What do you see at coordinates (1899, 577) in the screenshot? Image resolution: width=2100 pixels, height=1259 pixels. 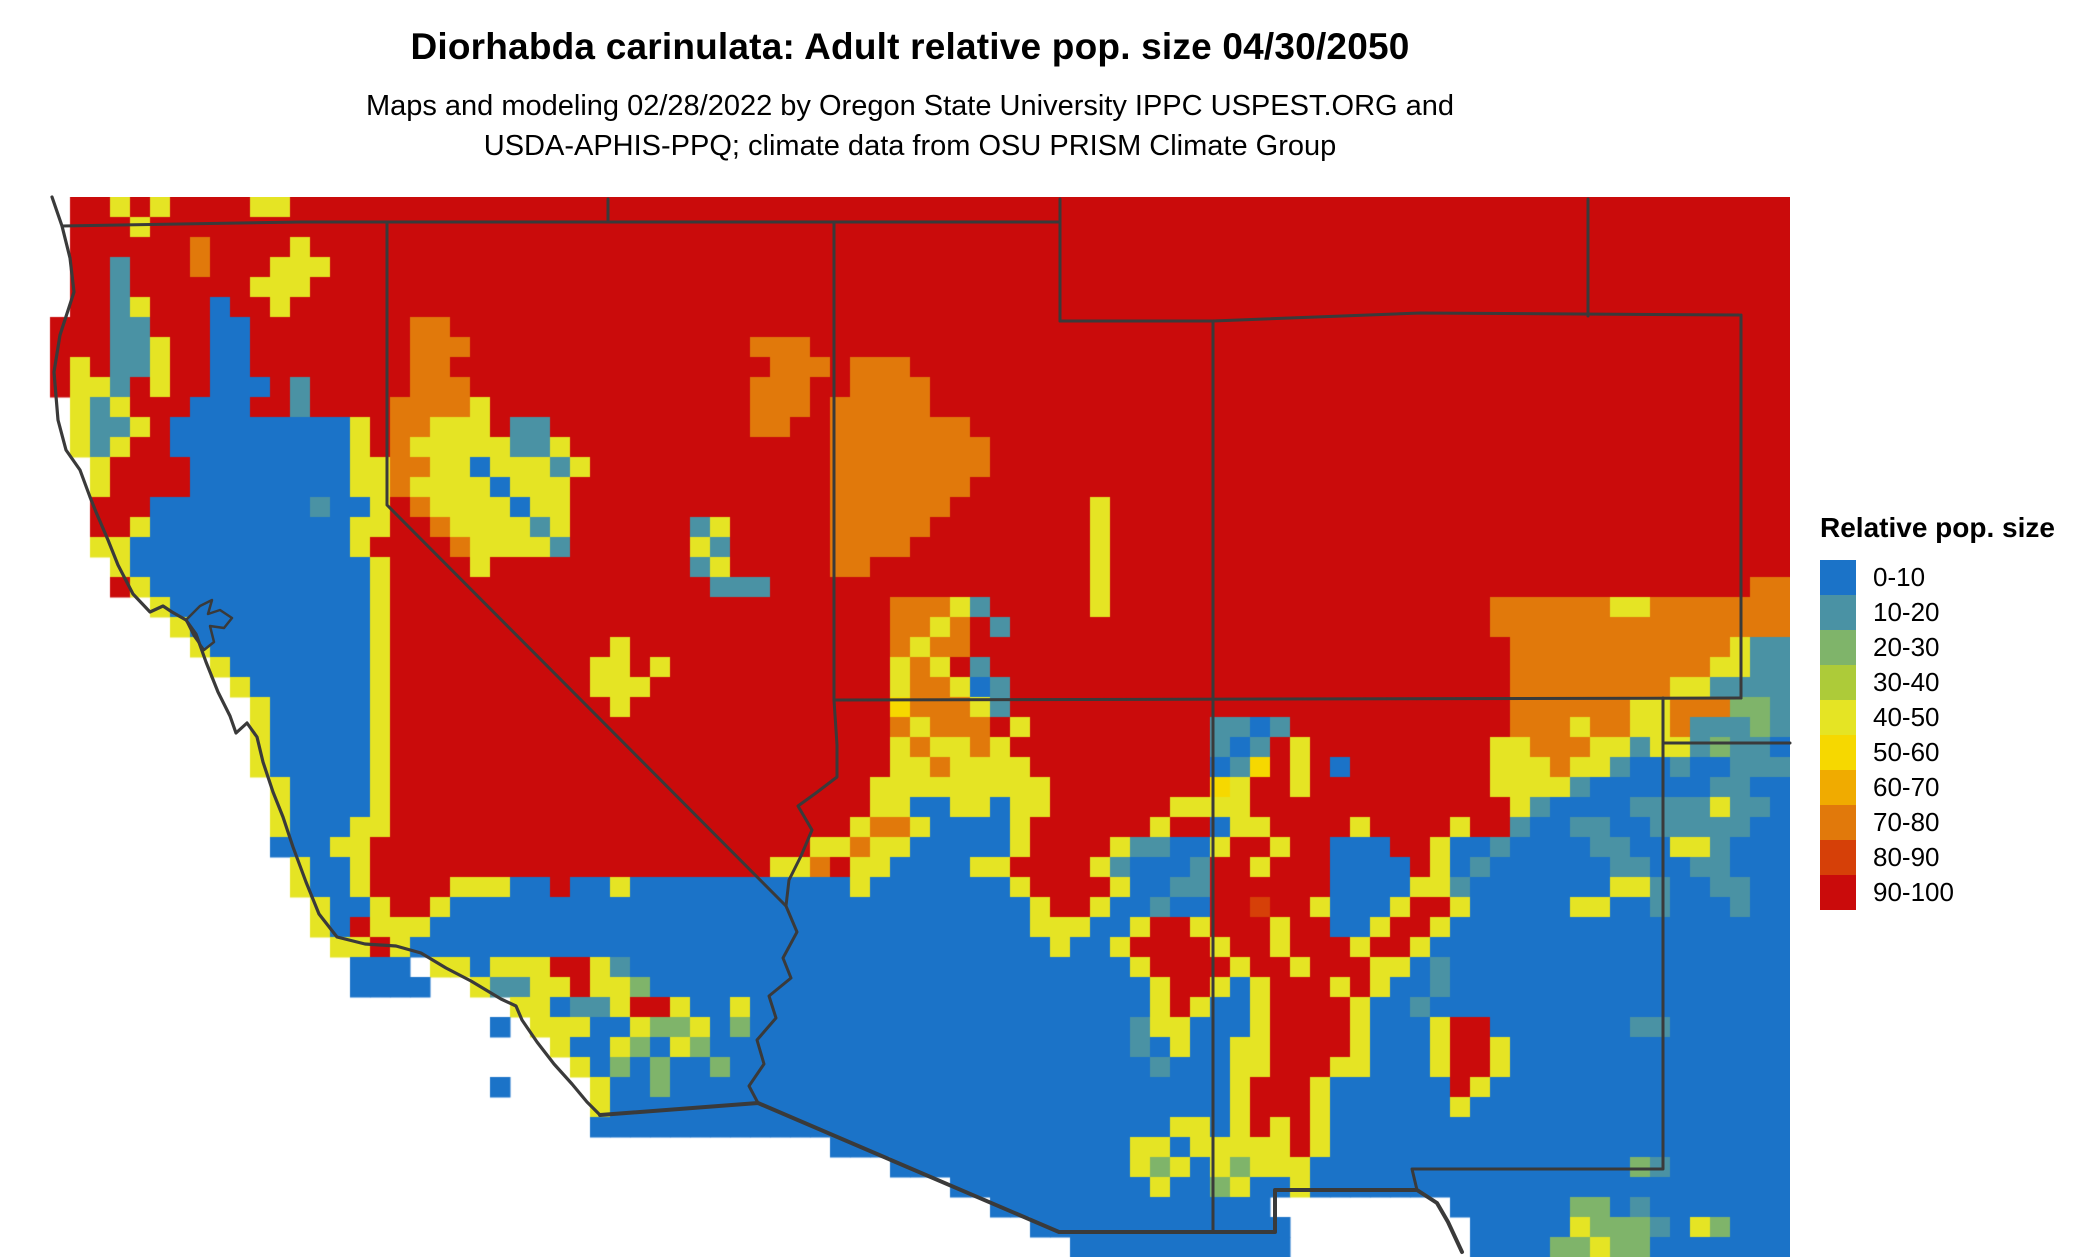 I see `legend-label: 0-10` at bounding box center [1899, 577].